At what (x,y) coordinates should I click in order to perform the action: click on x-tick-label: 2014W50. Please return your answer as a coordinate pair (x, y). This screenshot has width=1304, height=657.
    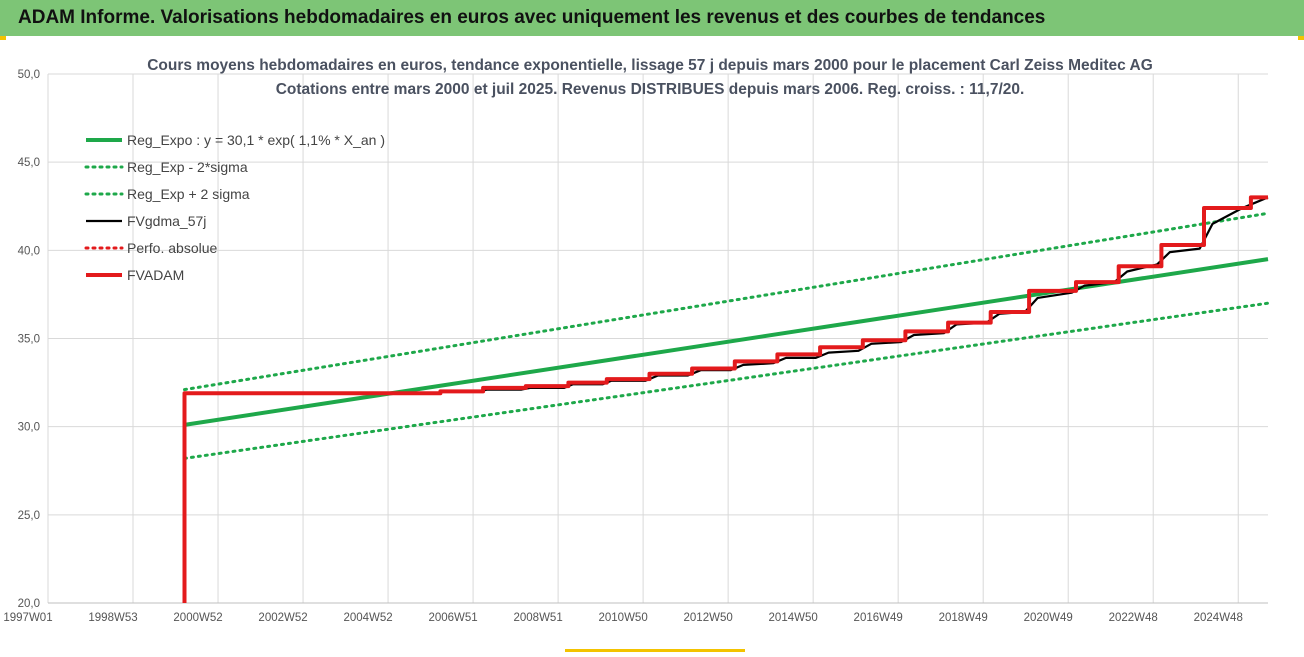
    Looking at the image, I should click on (793, 618).